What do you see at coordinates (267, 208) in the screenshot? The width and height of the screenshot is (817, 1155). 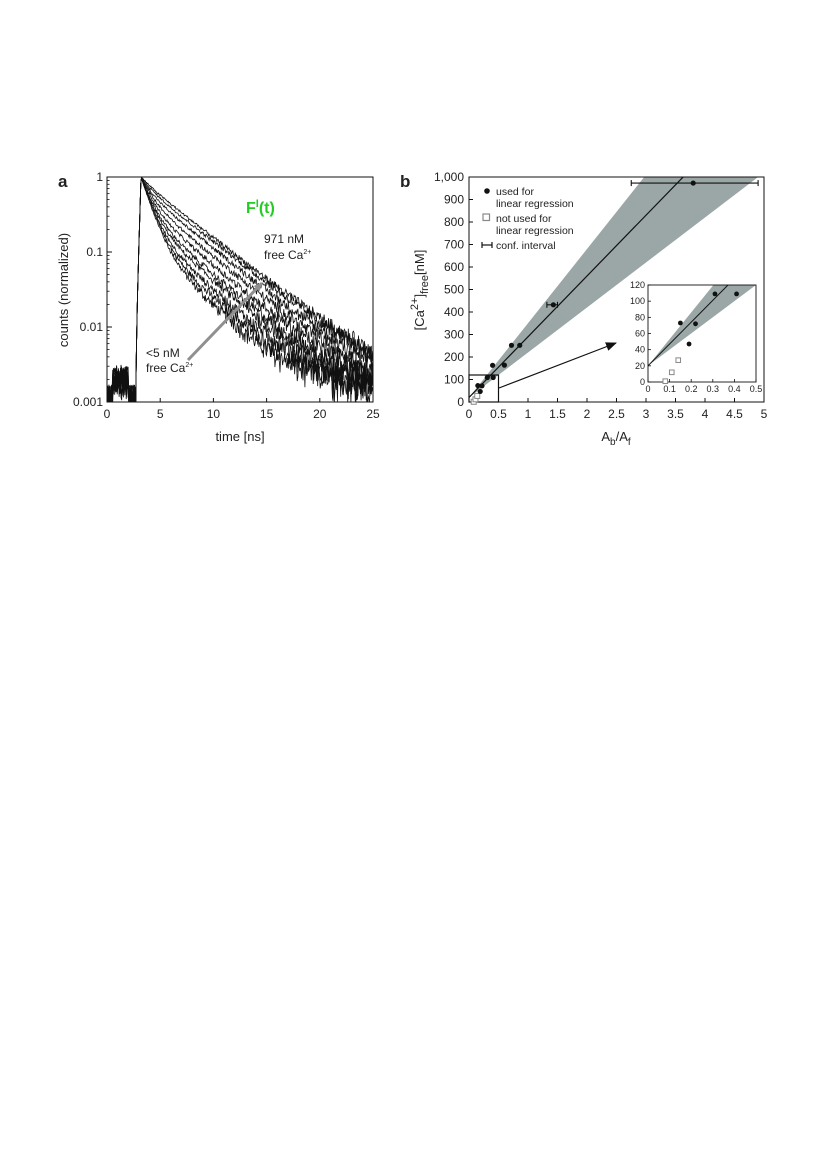 I see `panel-a-title-tail: (t)` at bounding box center [267, 208].